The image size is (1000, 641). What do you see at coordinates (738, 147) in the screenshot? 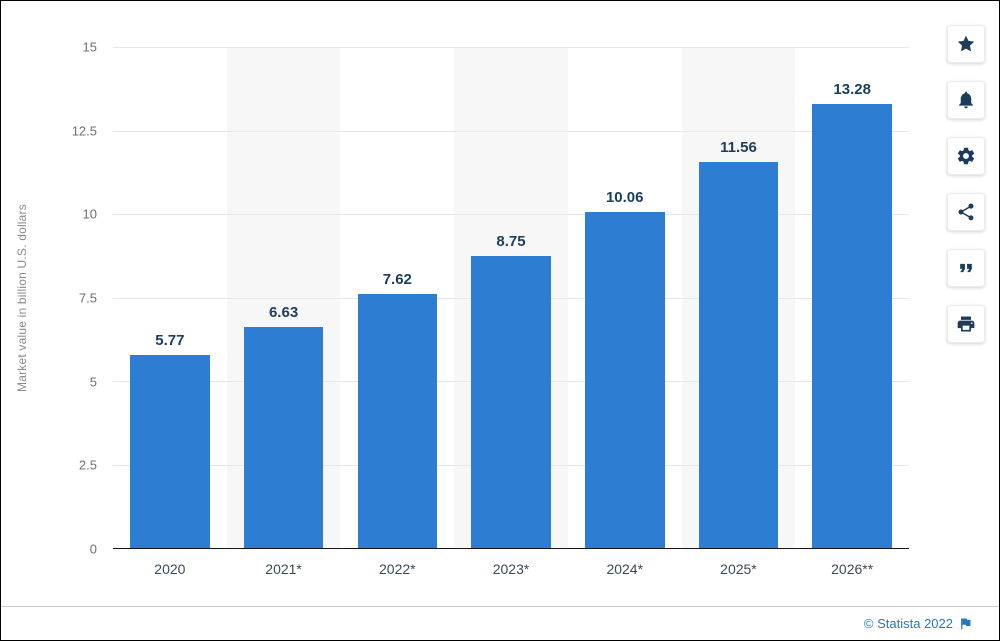
I see `bar-value-label: 11.56` at bounding box center [738, 147].